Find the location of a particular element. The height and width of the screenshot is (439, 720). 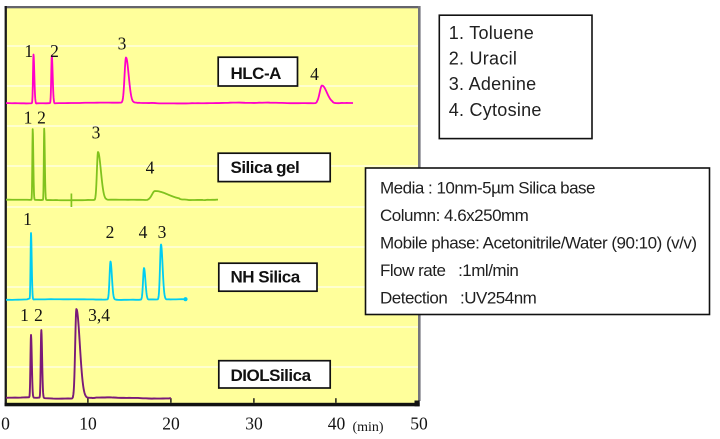

svg-text: 40 is located at coordinates (337, 424).